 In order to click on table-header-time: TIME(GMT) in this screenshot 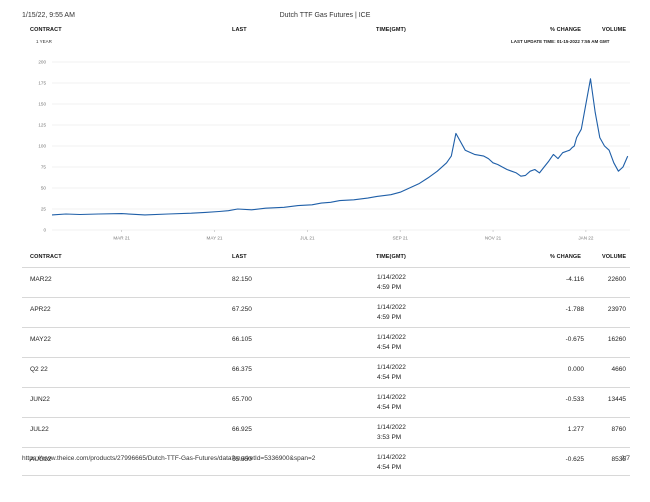, I will do `click(391, 257)`.